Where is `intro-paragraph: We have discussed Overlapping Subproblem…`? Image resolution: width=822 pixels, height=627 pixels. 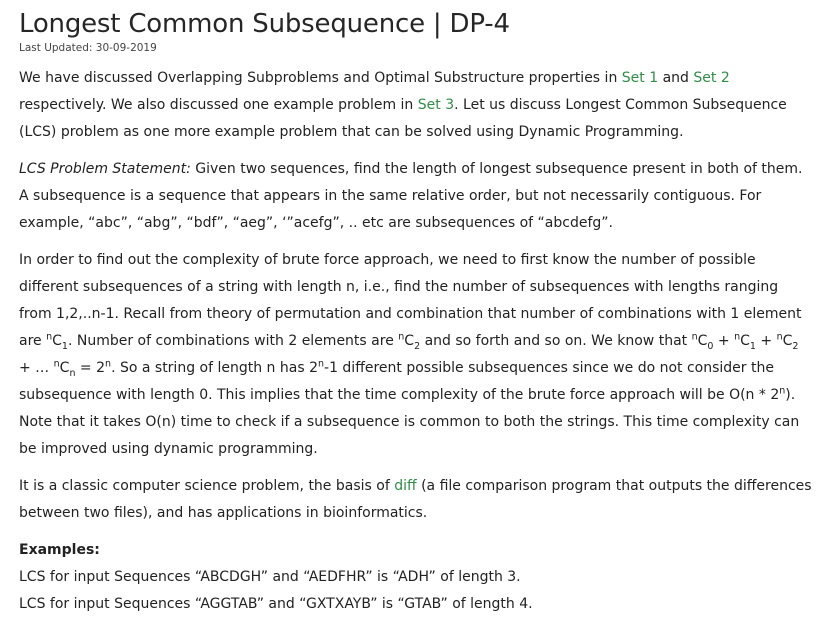 intro-paragraph: We have discussed Overlapping Subproblem… is located at coordinates (415, 105).